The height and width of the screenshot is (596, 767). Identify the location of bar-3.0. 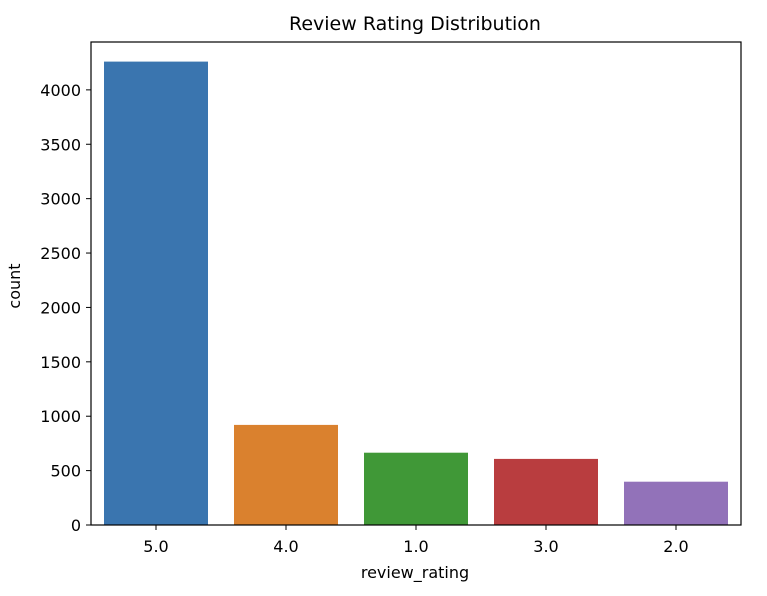
(546, 491).